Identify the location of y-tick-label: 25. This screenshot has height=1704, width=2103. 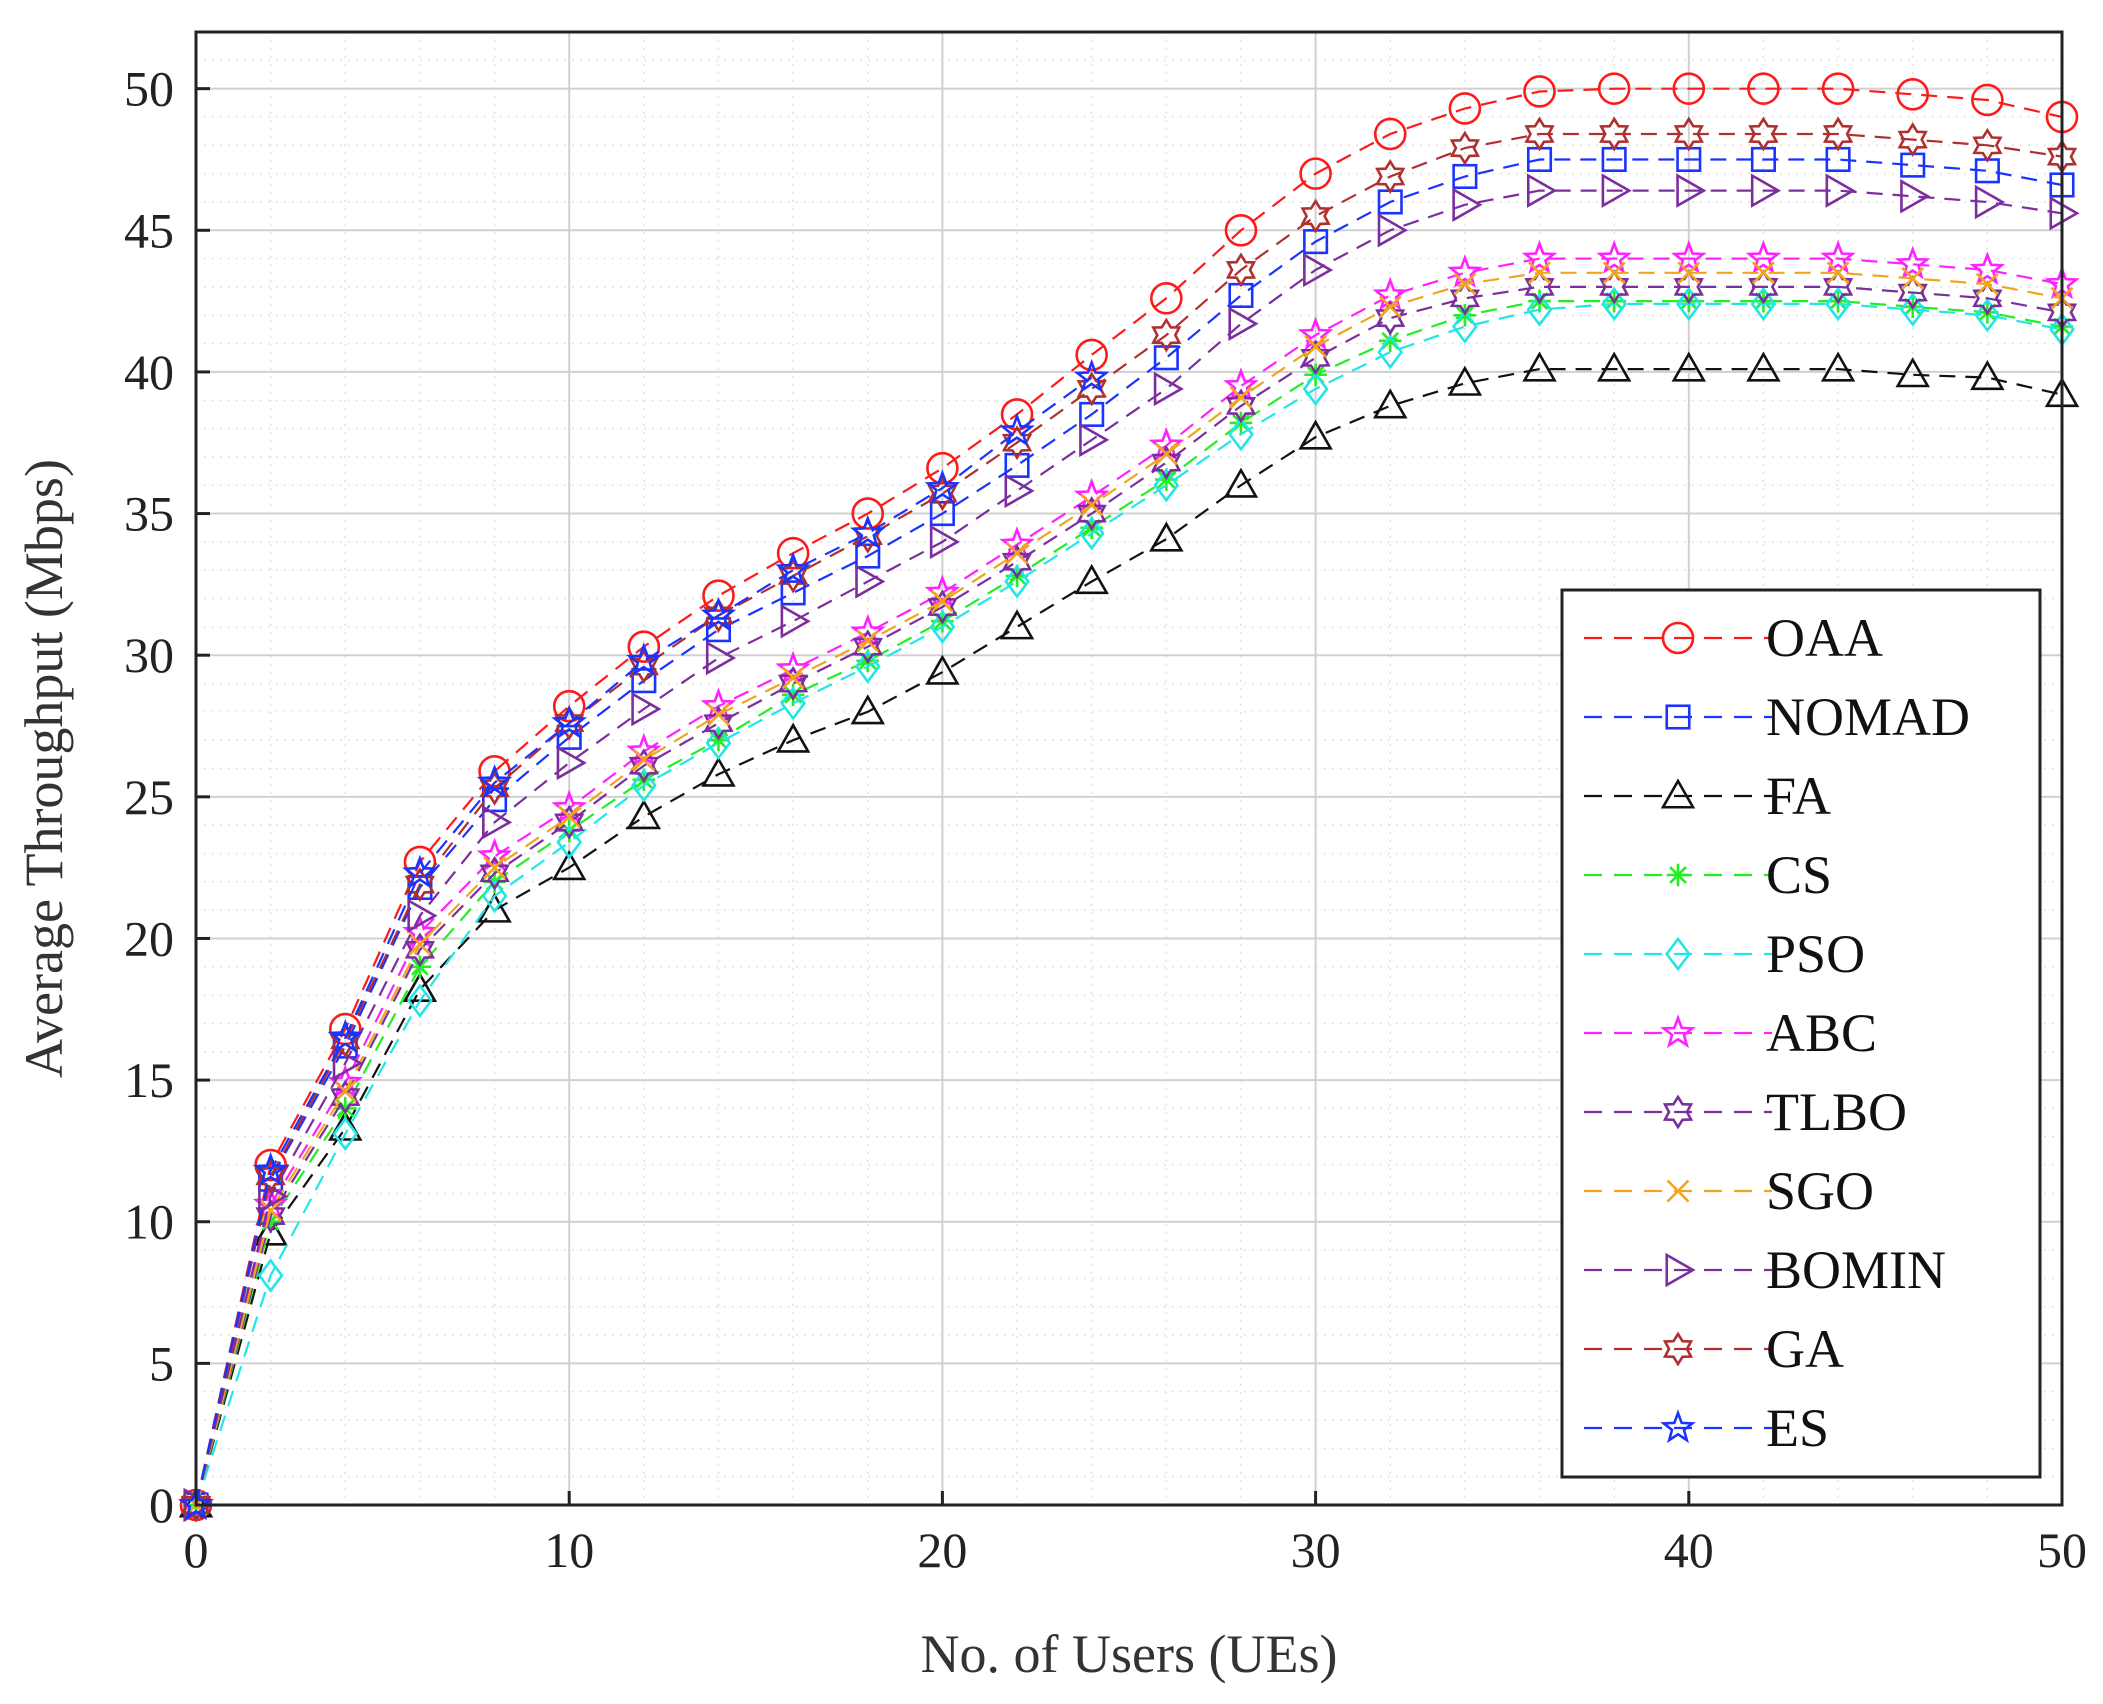
(149, 797).